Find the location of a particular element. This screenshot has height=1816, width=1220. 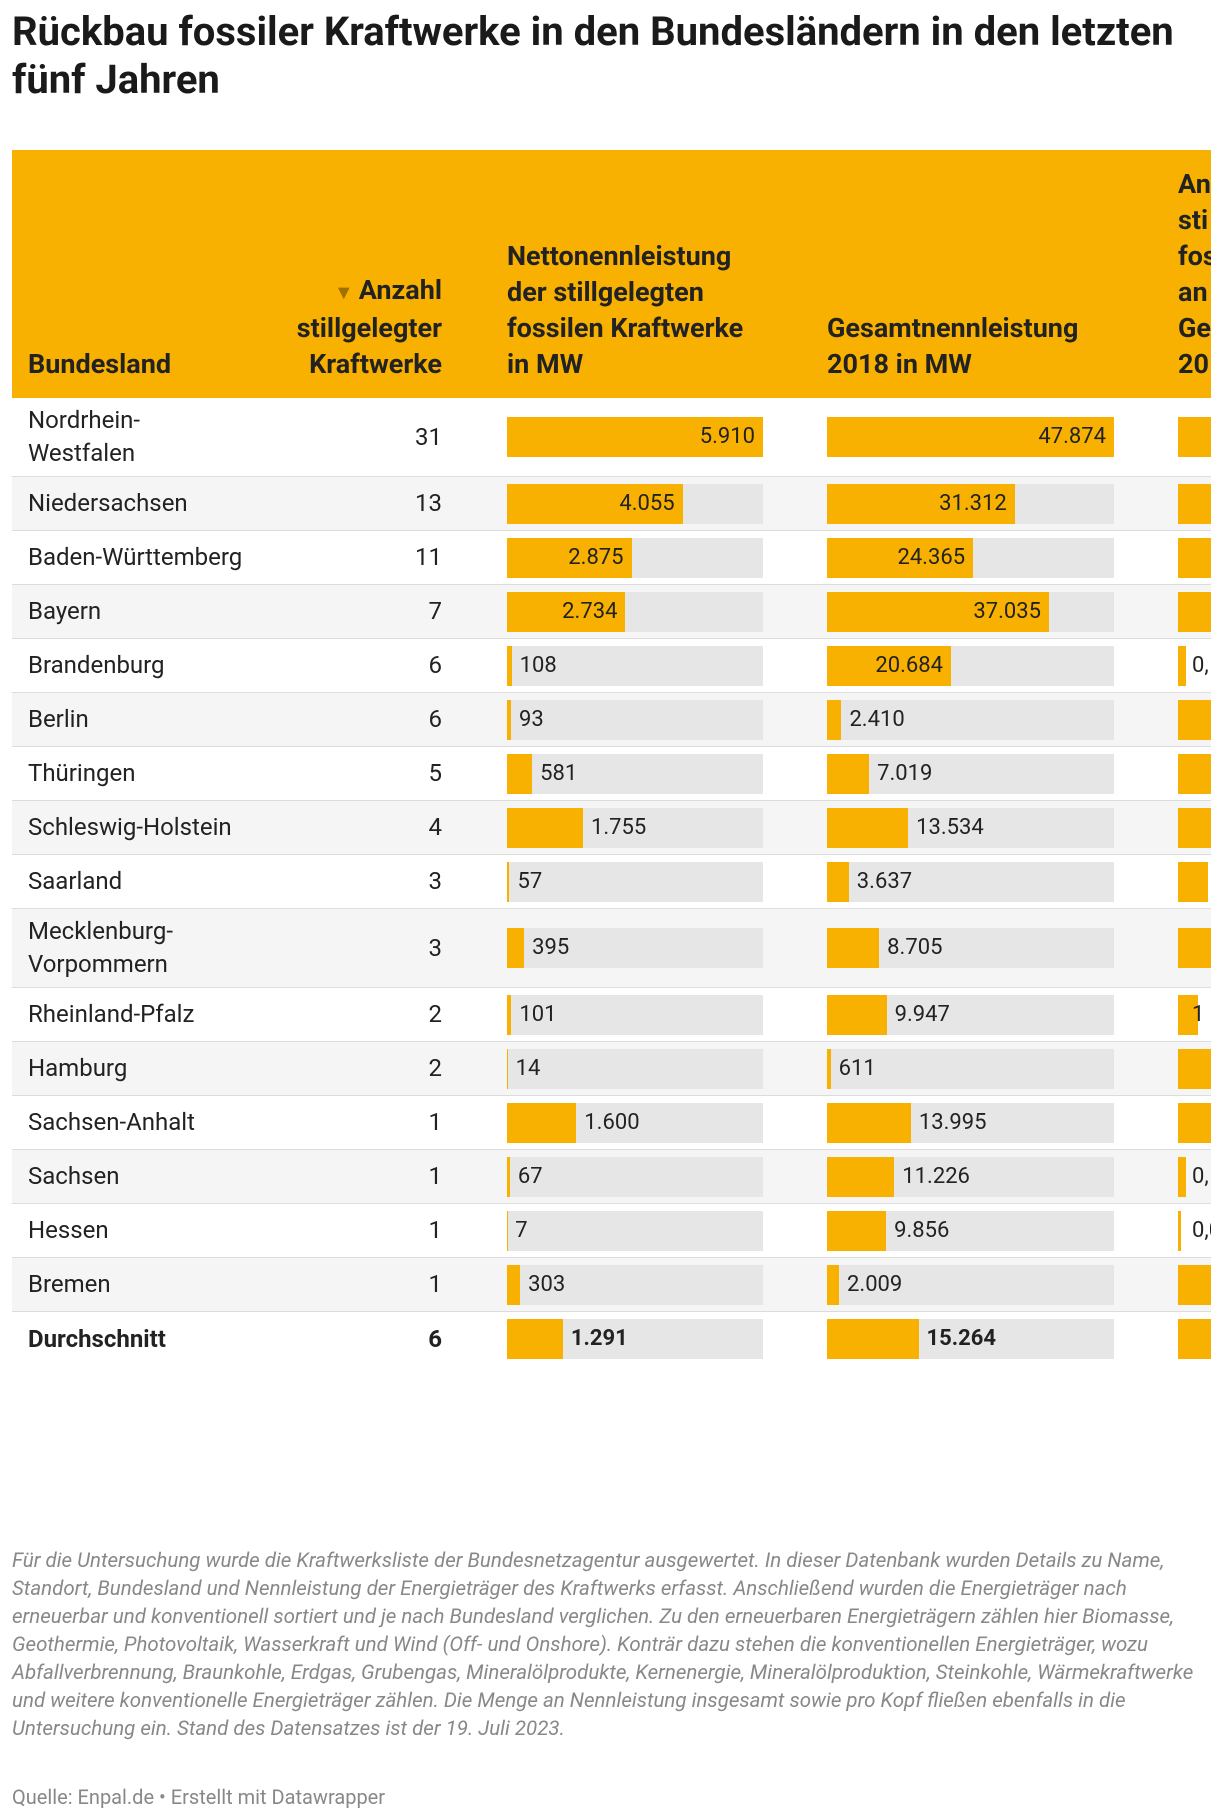

cell-clipped: 0, is located at coordinates (1162, 665).